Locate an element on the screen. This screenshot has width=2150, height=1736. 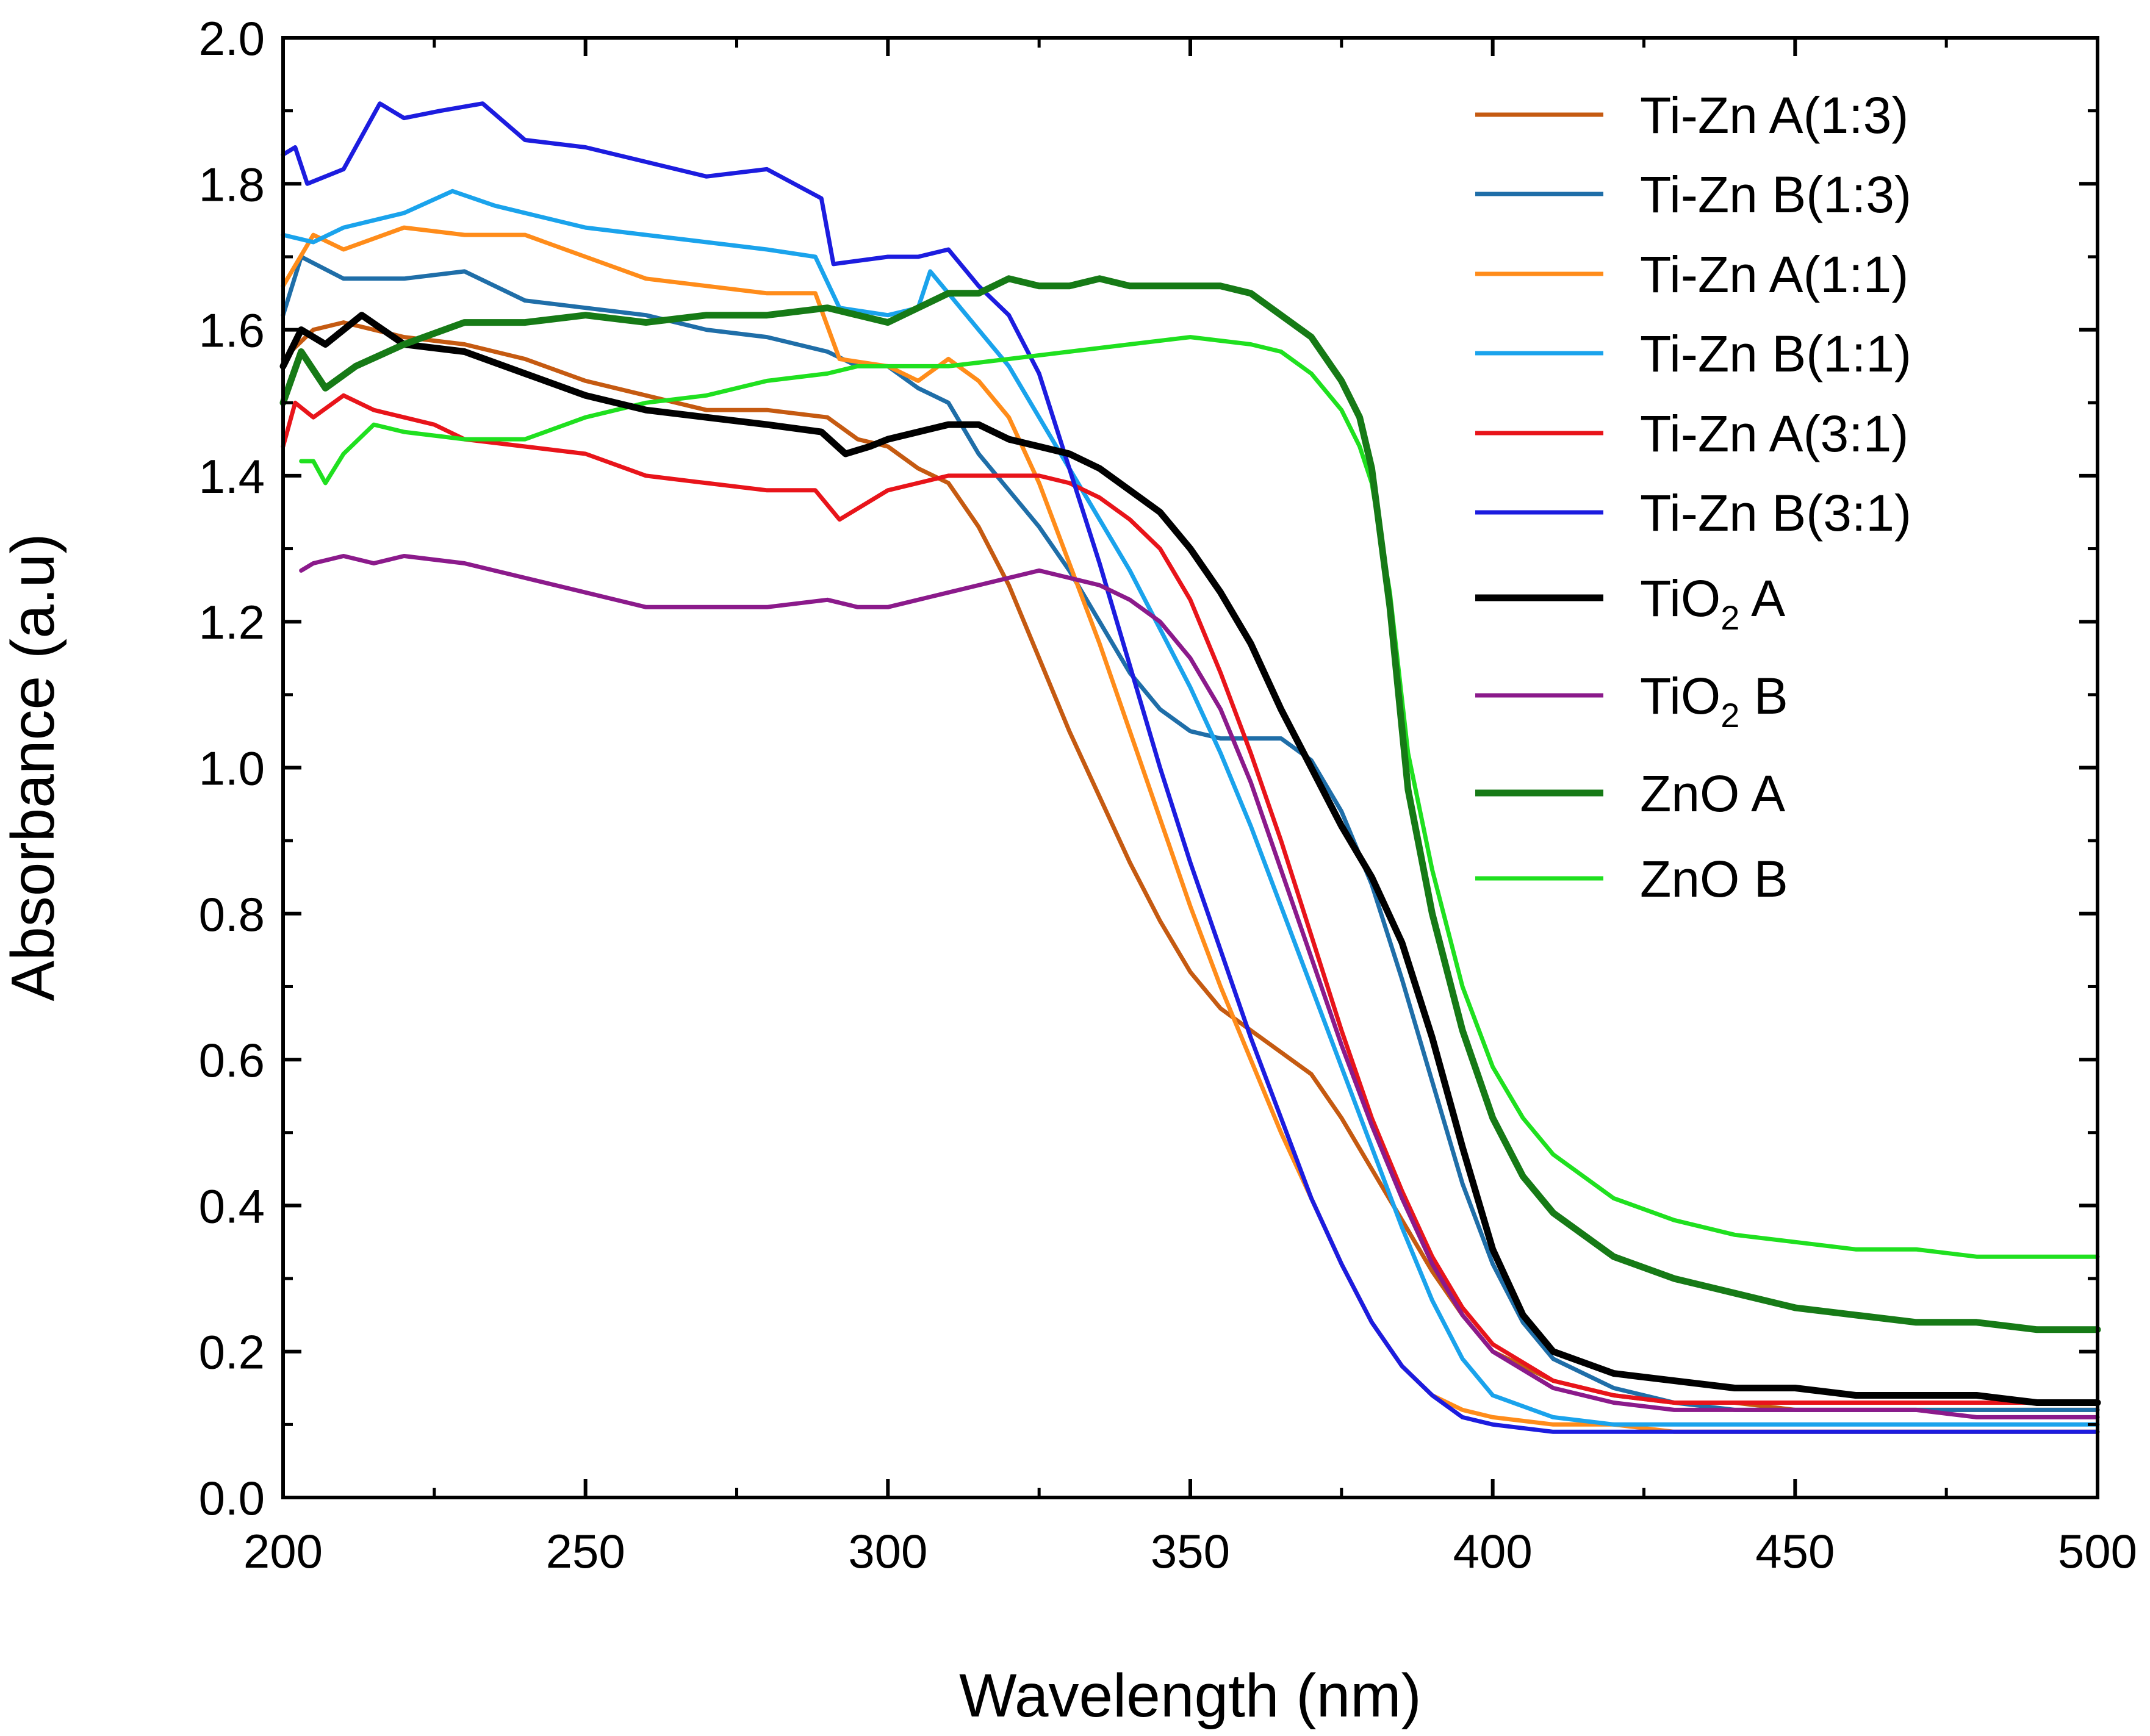
legend-label: ZnO A is located at coordinates (1712, 794).